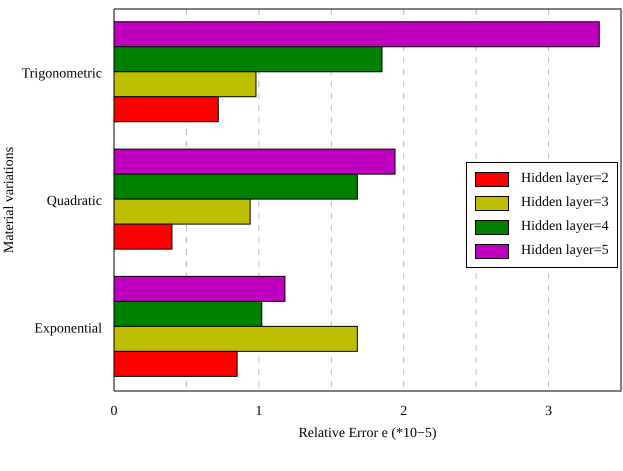  What do you see at coordinates (367, 433) in the screenshot?
I see `x-axis-title: Relative Error e (*10−5)` at bounding box center [367, 433].